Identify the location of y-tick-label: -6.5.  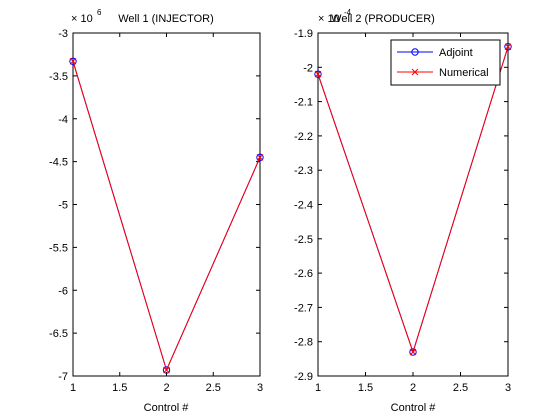
(58, 334).